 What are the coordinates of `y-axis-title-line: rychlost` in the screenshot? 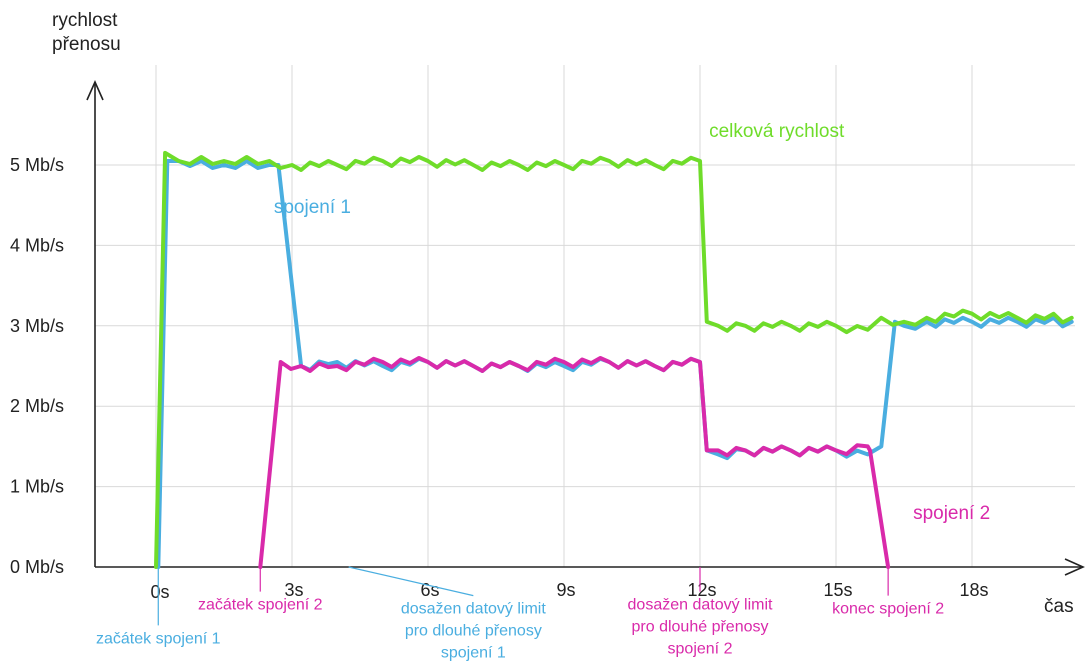 It's located at (85, 20).